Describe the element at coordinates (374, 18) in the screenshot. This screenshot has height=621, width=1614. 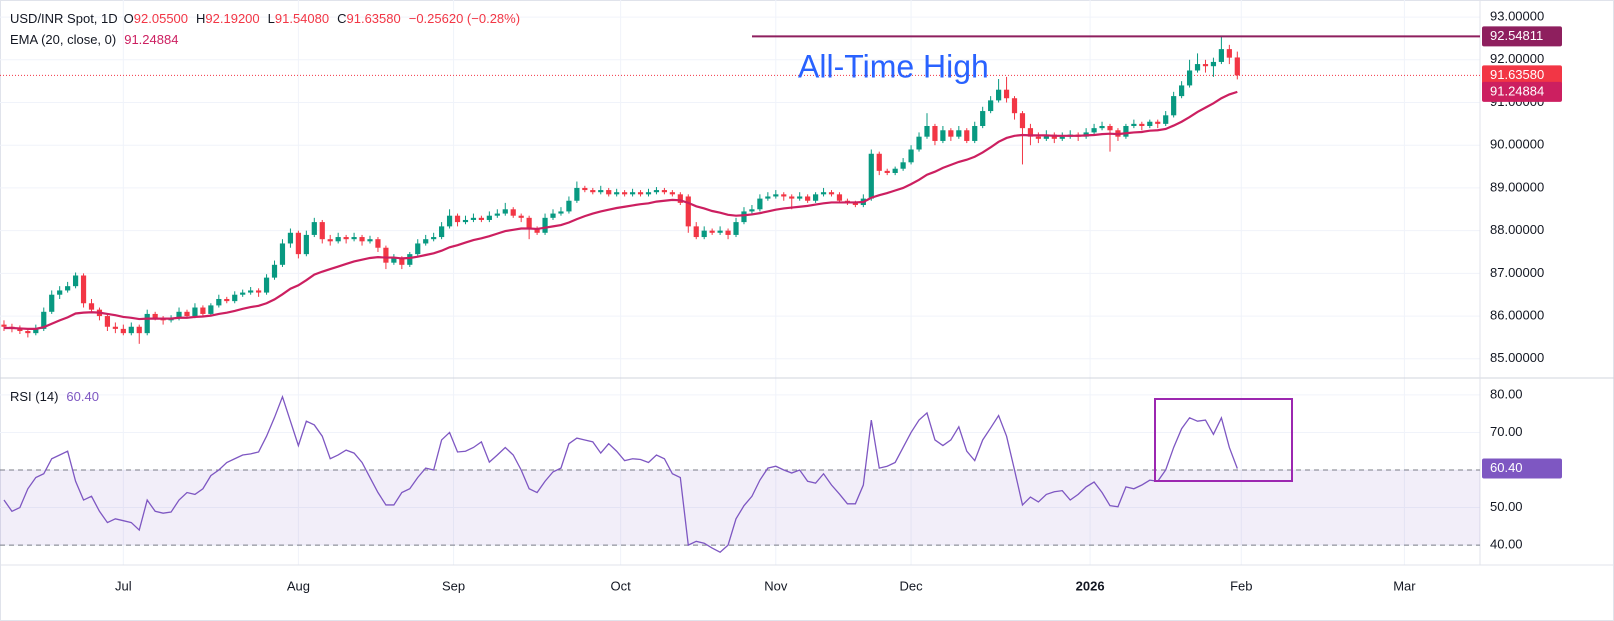
I see `ohlc-value: 91.63580` at that location.